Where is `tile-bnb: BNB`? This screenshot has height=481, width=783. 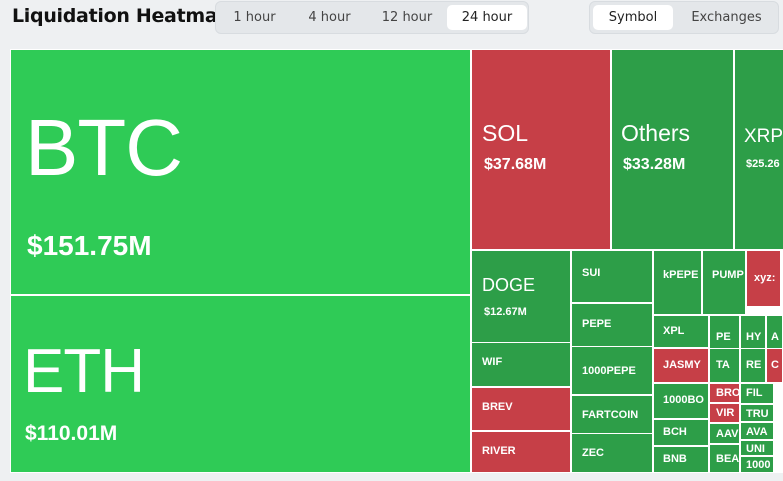 tile-bnb: BNB is located at coordinates (681, 459).